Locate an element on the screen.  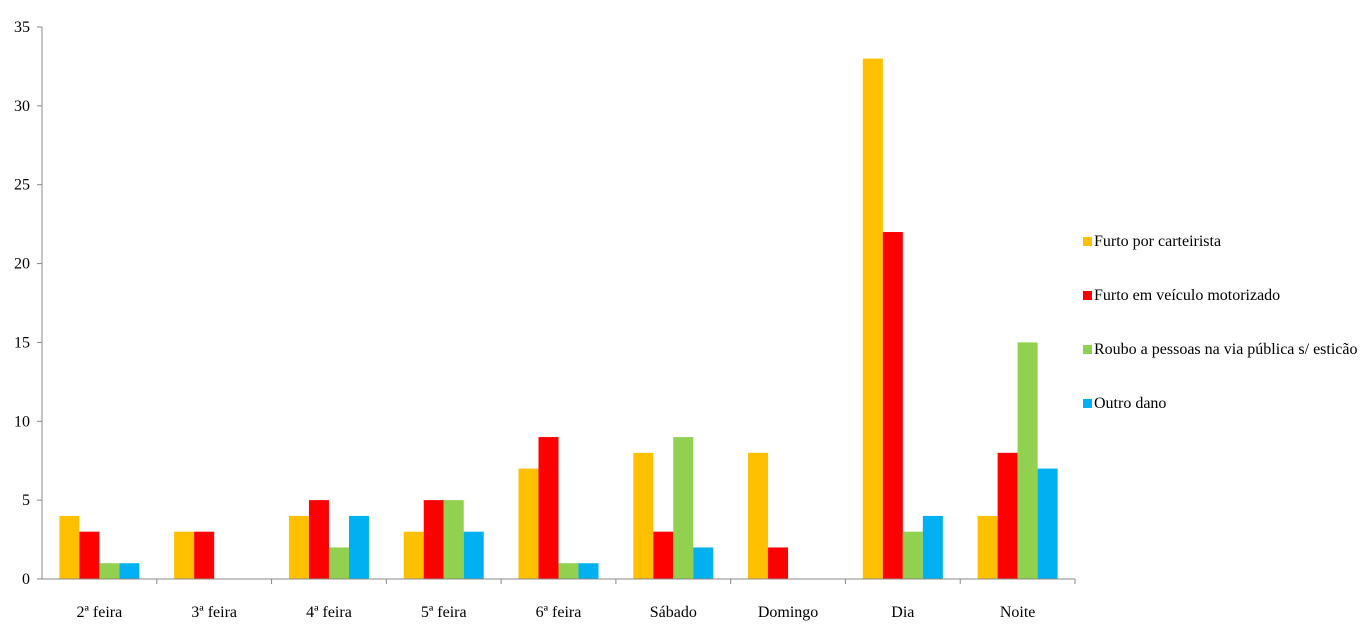
legend-label: Furto em veículo motorizado is located at coordinates (1187, 295).